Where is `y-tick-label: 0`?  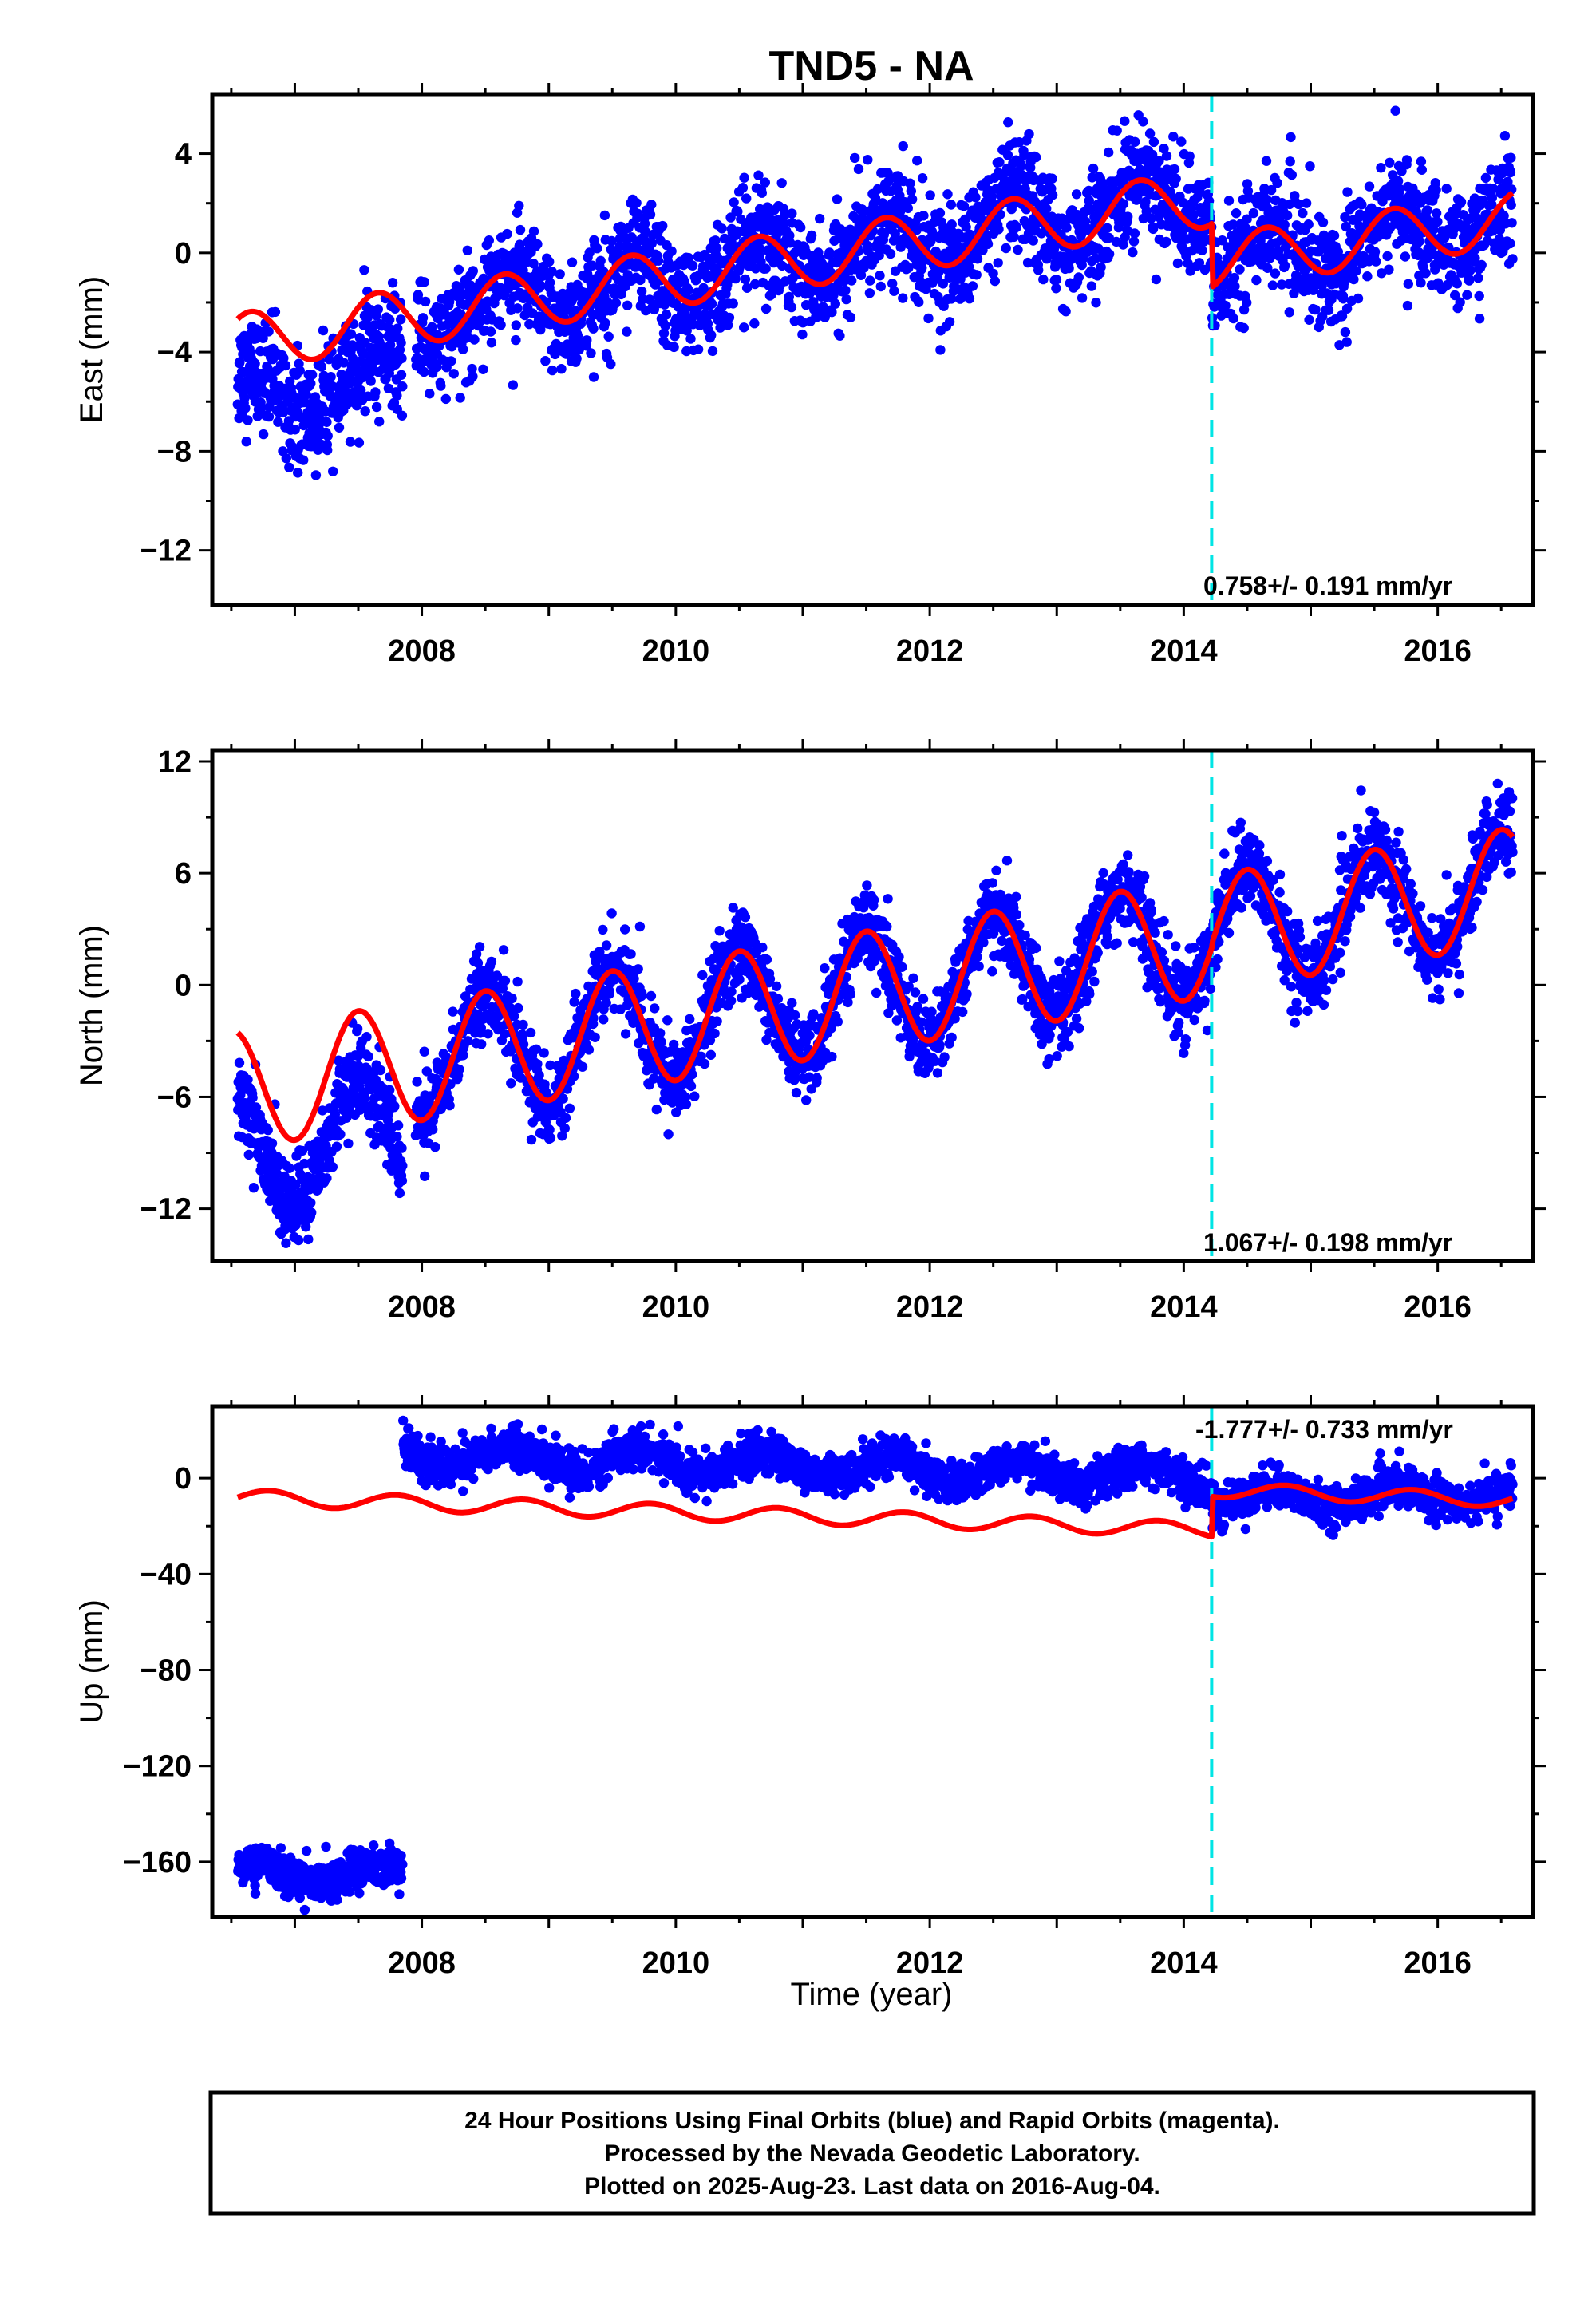
y-tick-label: 0 is located at coordinates (183, 254).